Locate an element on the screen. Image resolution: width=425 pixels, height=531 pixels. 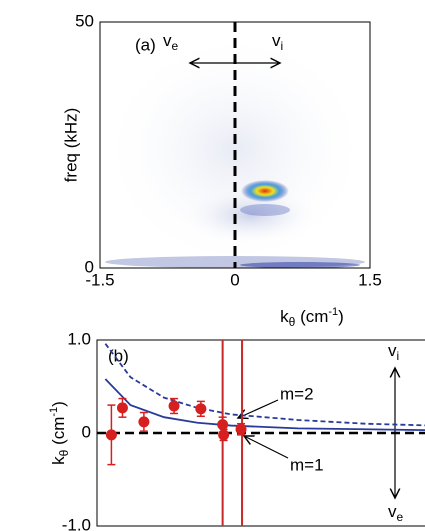
pointer-arrow is located at coordinates (266, 447).